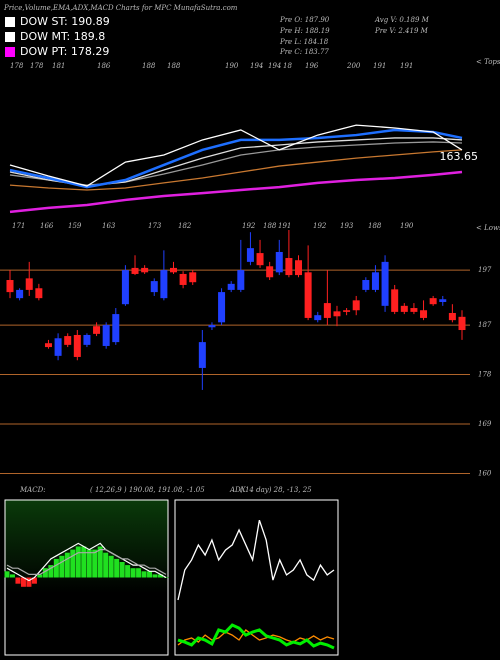  What do you see at coordinates (459, 156) in the screenshot?
I see `price-annotation: 163.65` at bounding box center [459, 156].